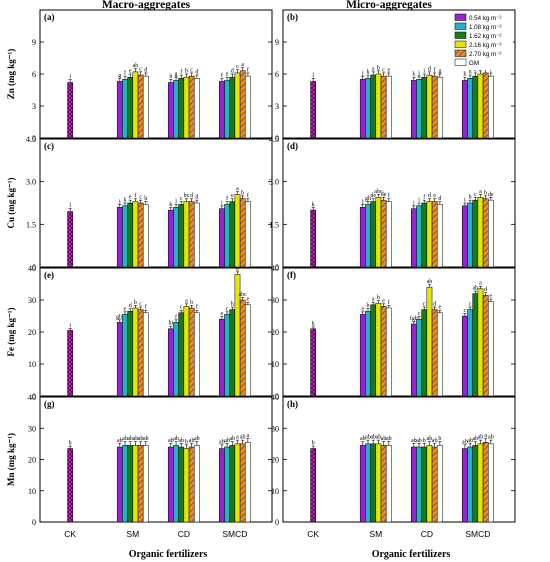  I want to click on significance-label: de, so click(491, 195).